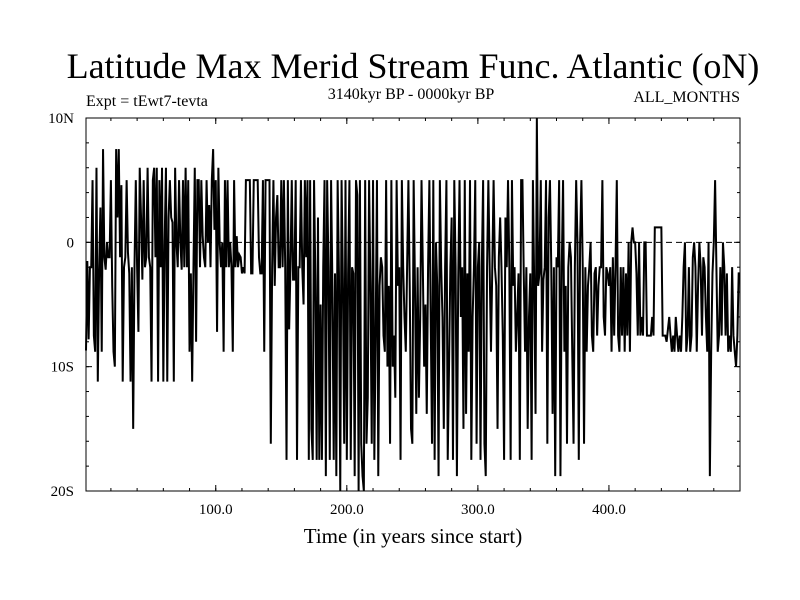 This screenshot has height=600, width=800. What do you see at coordinates (411, 94) in the screenshot?
I see `period-label: 3140kyr BP - 0000kyr BP` at bounding box center [411, 94].